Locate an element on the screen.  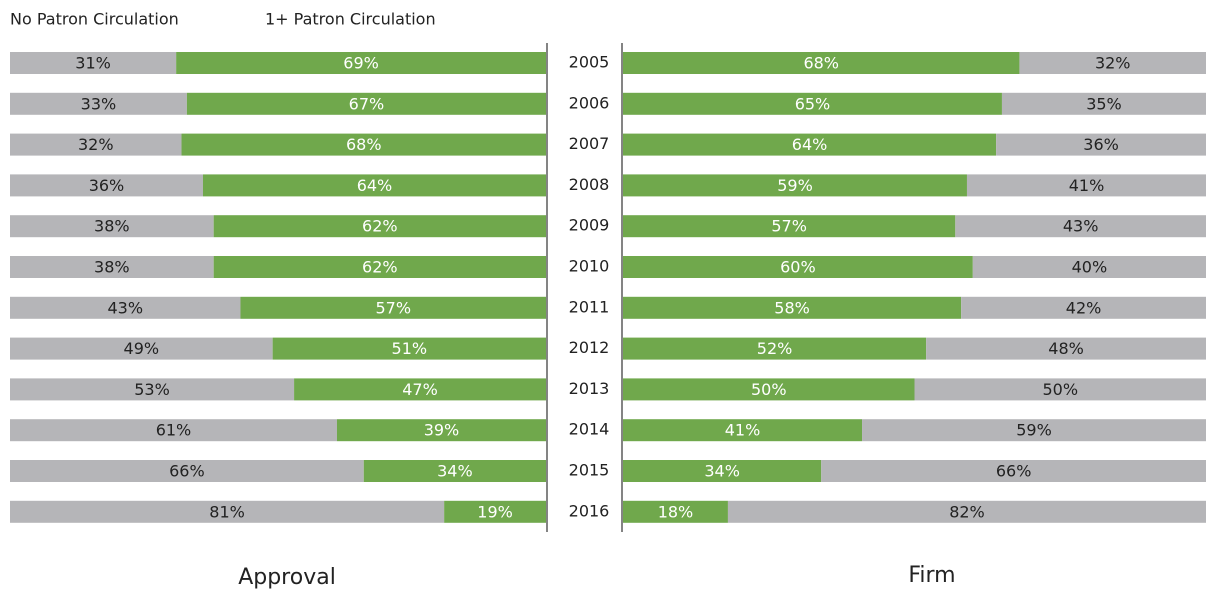
y-tick-label: 2007 is located at coordinates (589, 143).